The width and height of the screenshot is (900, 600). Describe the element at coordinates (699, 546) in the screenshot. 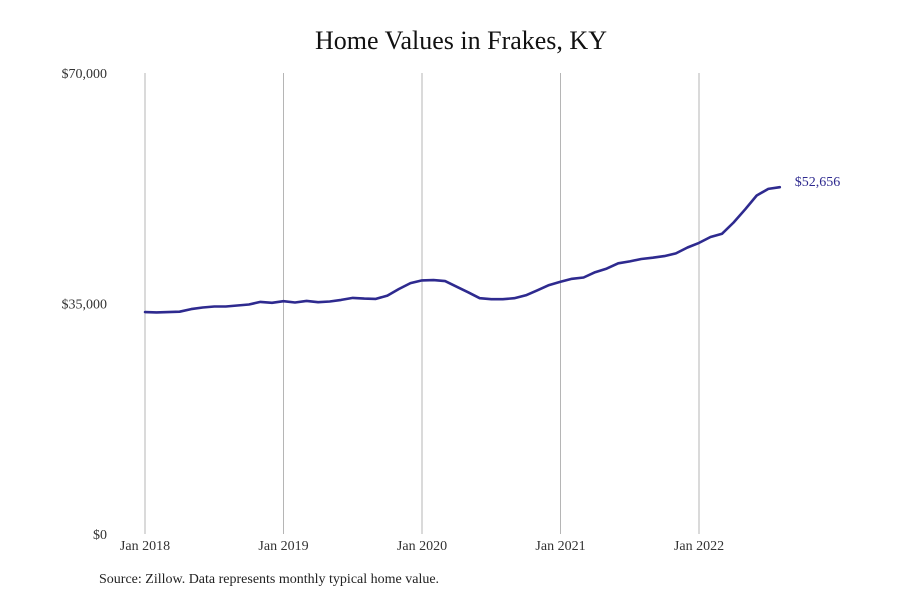

I see `x-tick-label: Jan 2022` at that location.